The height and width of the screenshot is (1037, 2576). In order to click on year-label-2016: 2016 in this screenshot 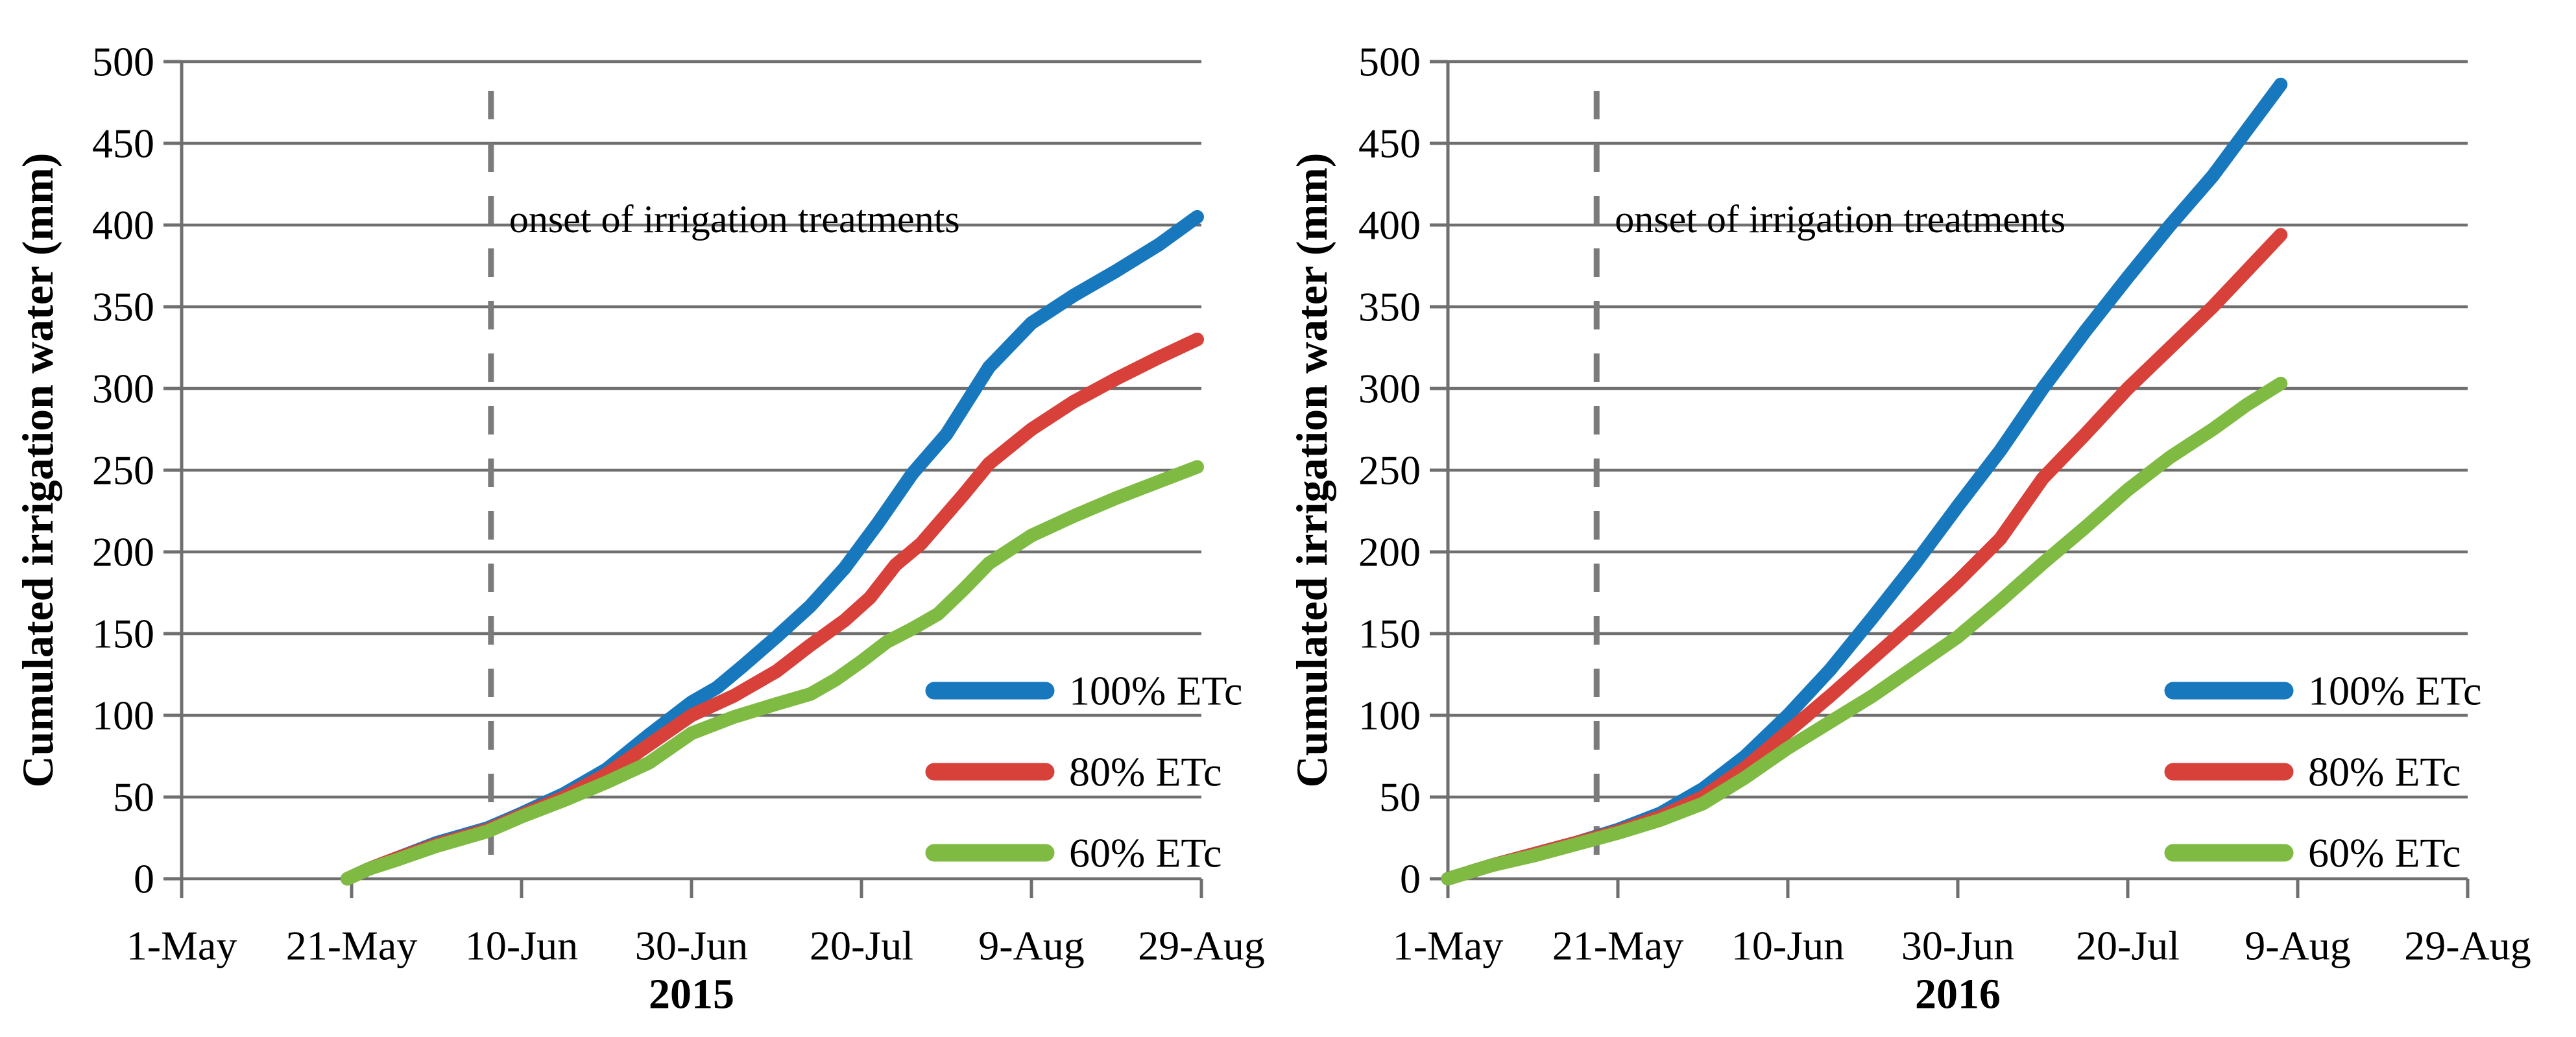, I will do `click(1958, 994)`.